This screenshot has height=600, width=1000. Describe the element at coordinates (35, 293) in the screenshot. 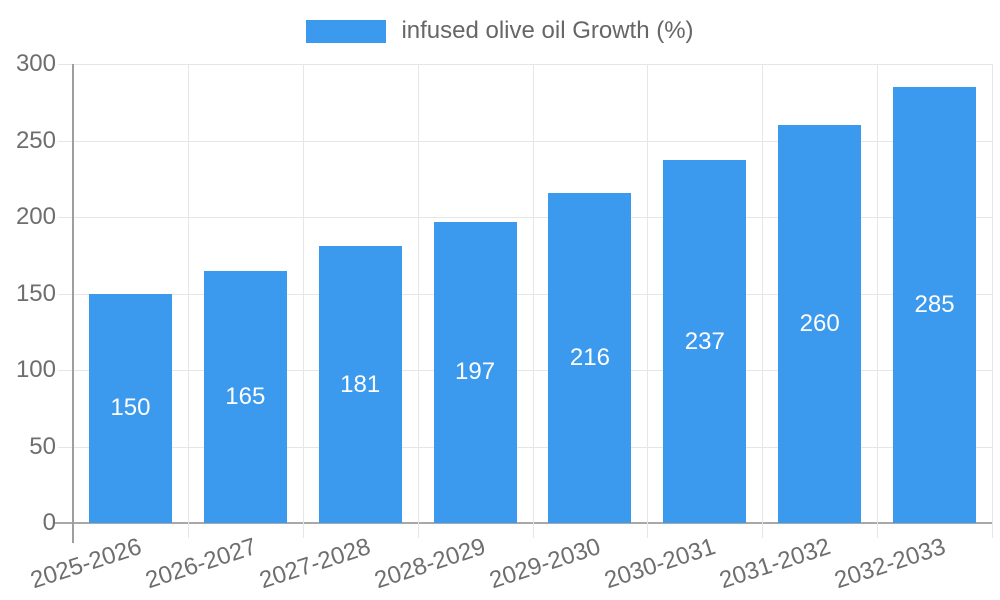

I see `y-tick-label: 150` at that location.